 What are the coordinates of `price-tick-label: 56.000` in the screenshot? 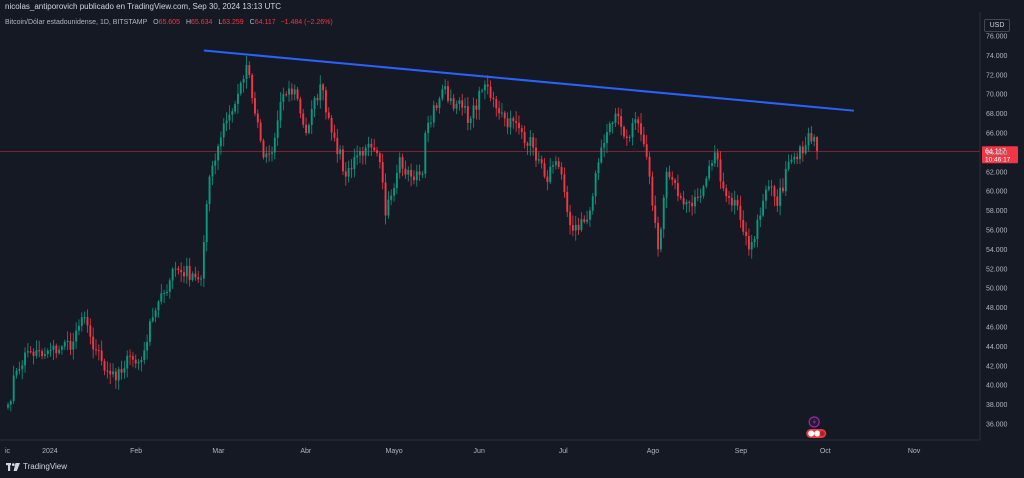 It's located at (997, 231).